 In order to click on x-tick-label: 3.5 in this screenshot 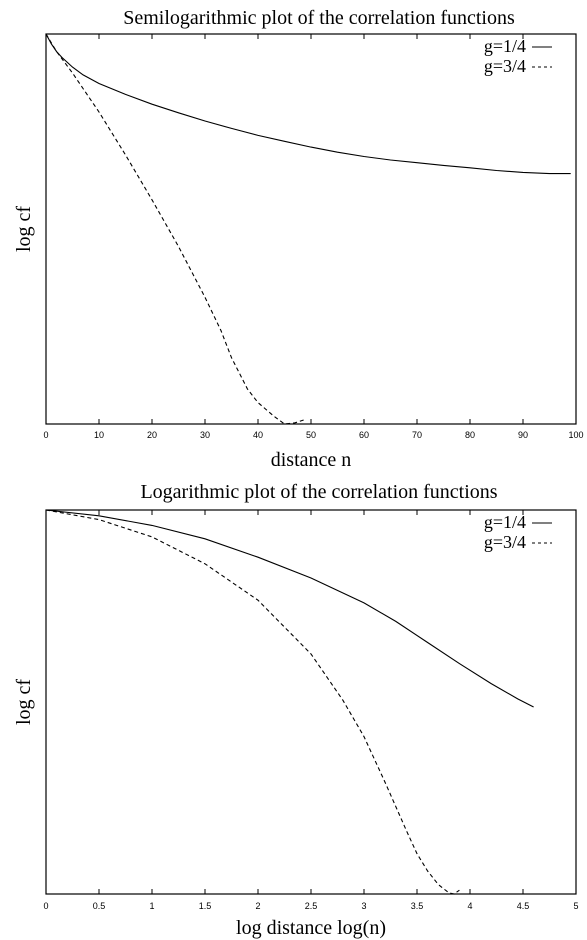, I will do `click(417, 906)`.